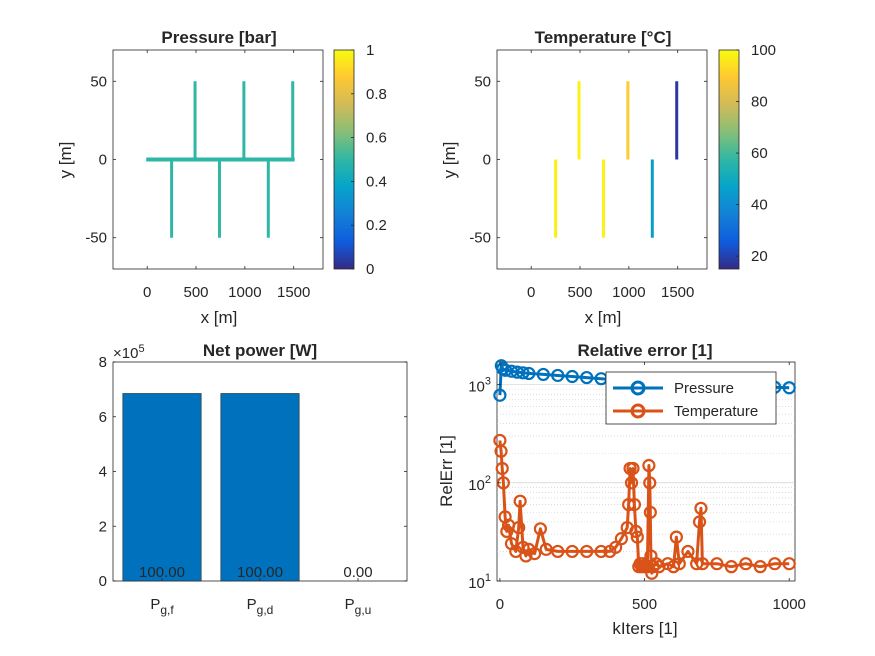 The image size is (875, 656). What do you see at coordinates (376, 181) in the screenshot?
I see `pressure-cbar-tick-label: 0.4` at bounding box center [376, 181].